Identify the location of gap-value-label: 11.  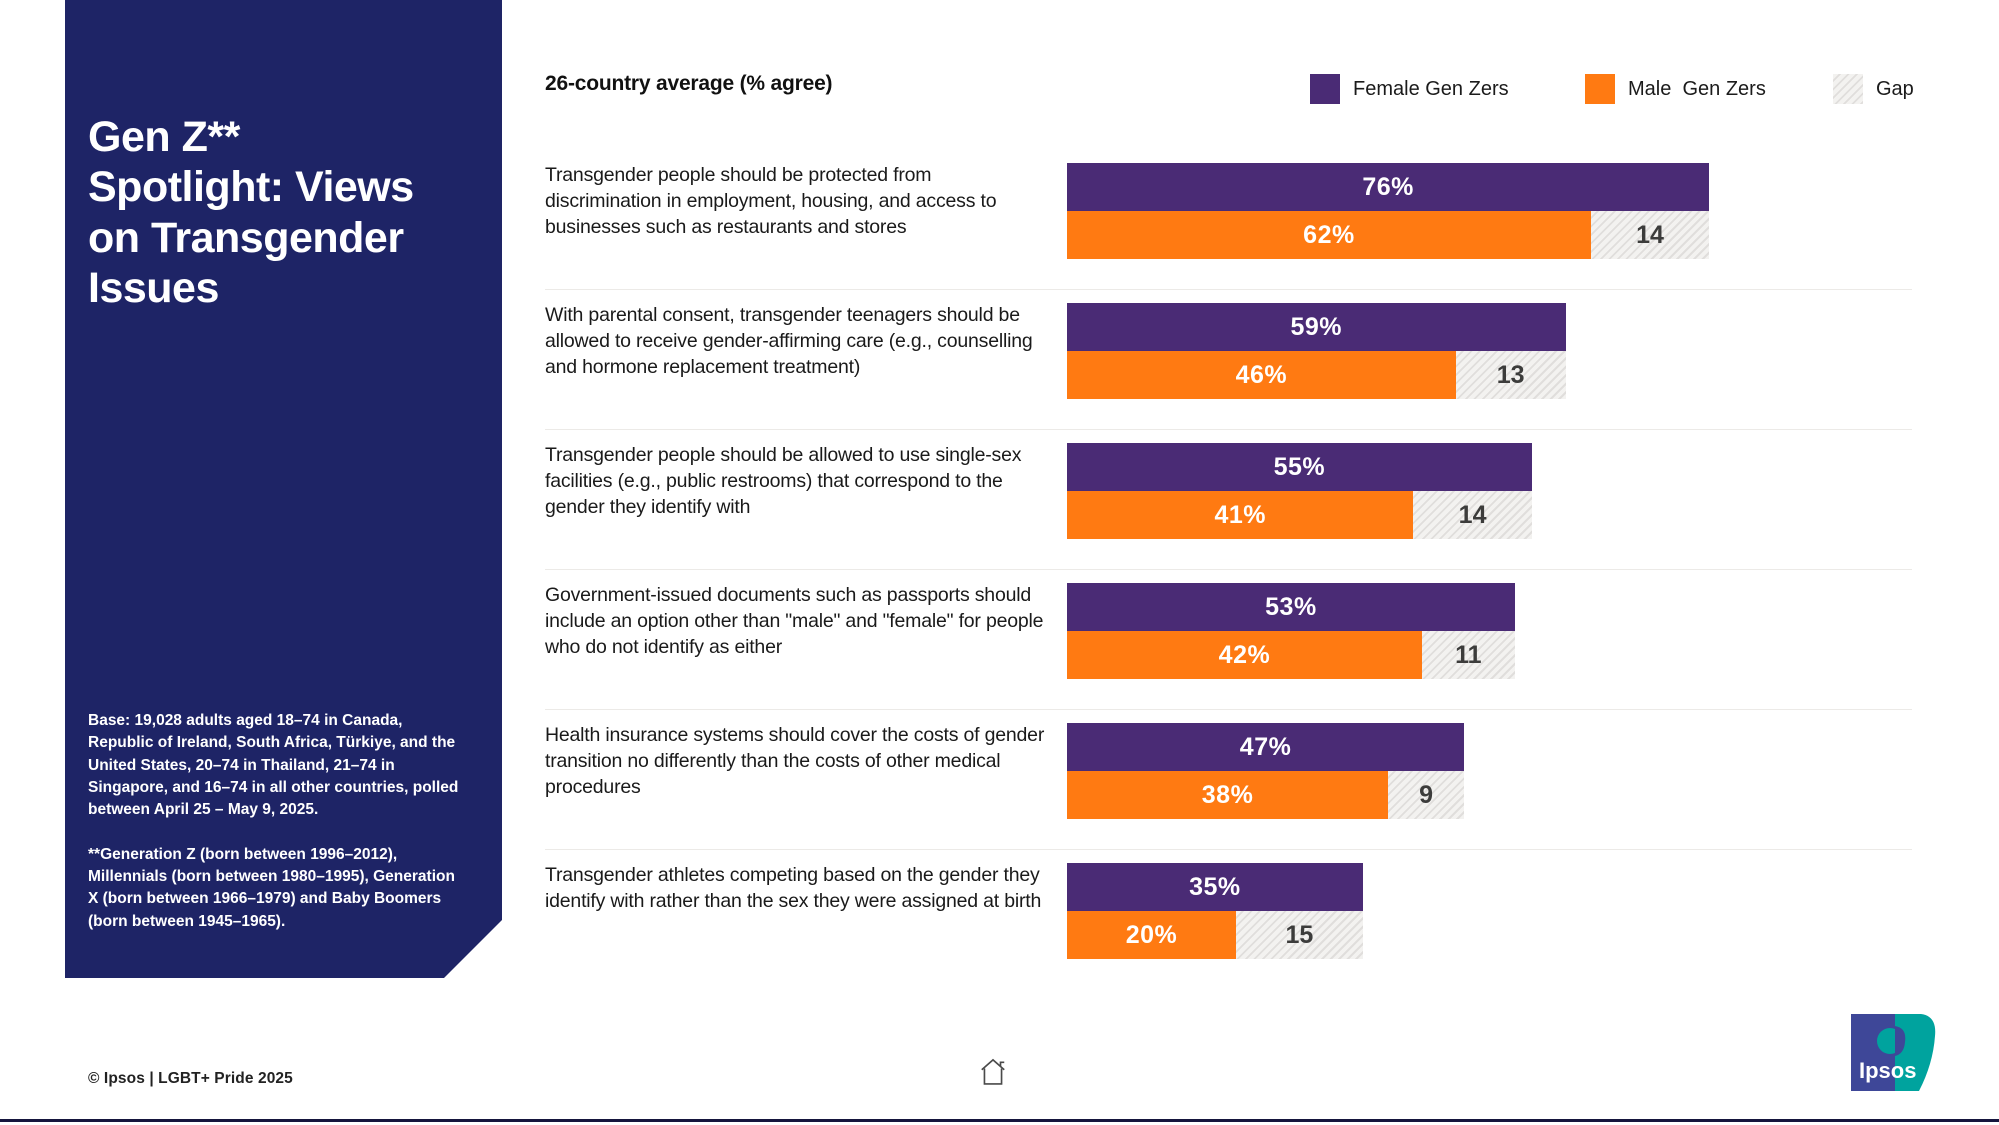
(1468, 654).